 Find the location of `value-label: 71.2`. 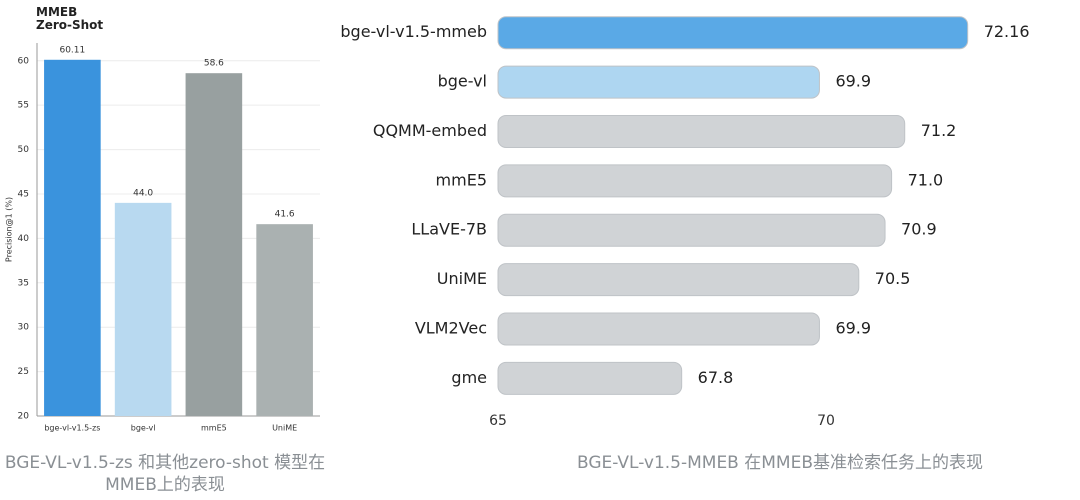

value-label: 71.2 is located at coordinates (939, 130).